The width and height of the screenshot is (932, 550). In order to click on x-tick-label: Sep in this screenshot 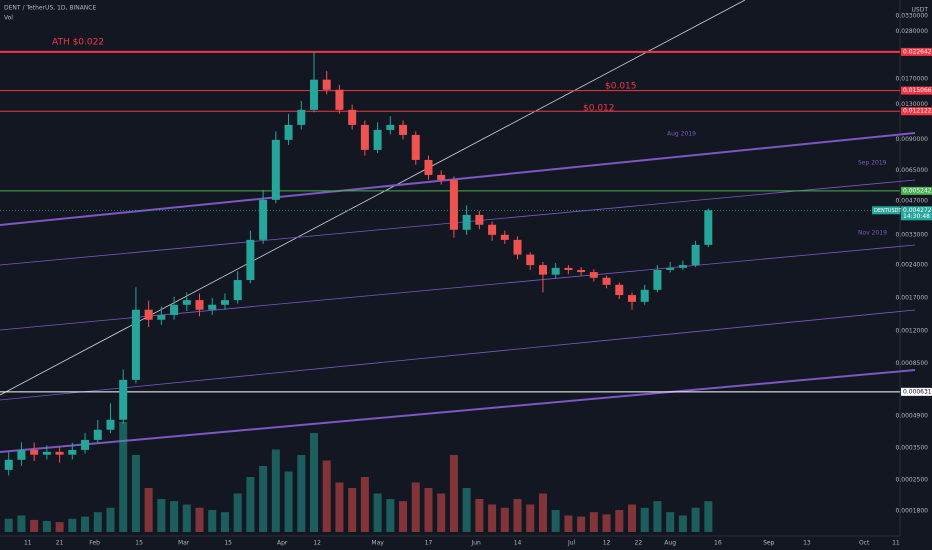, I will do `click(769, 543)`.